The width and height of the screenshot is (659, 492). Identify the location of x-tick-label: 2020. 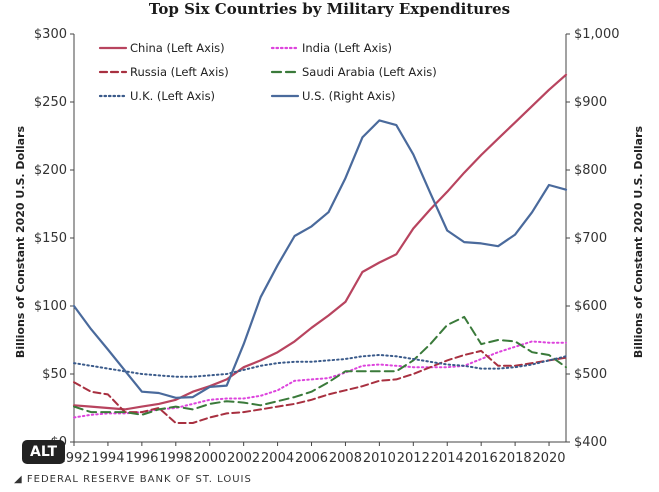
(548, 458).